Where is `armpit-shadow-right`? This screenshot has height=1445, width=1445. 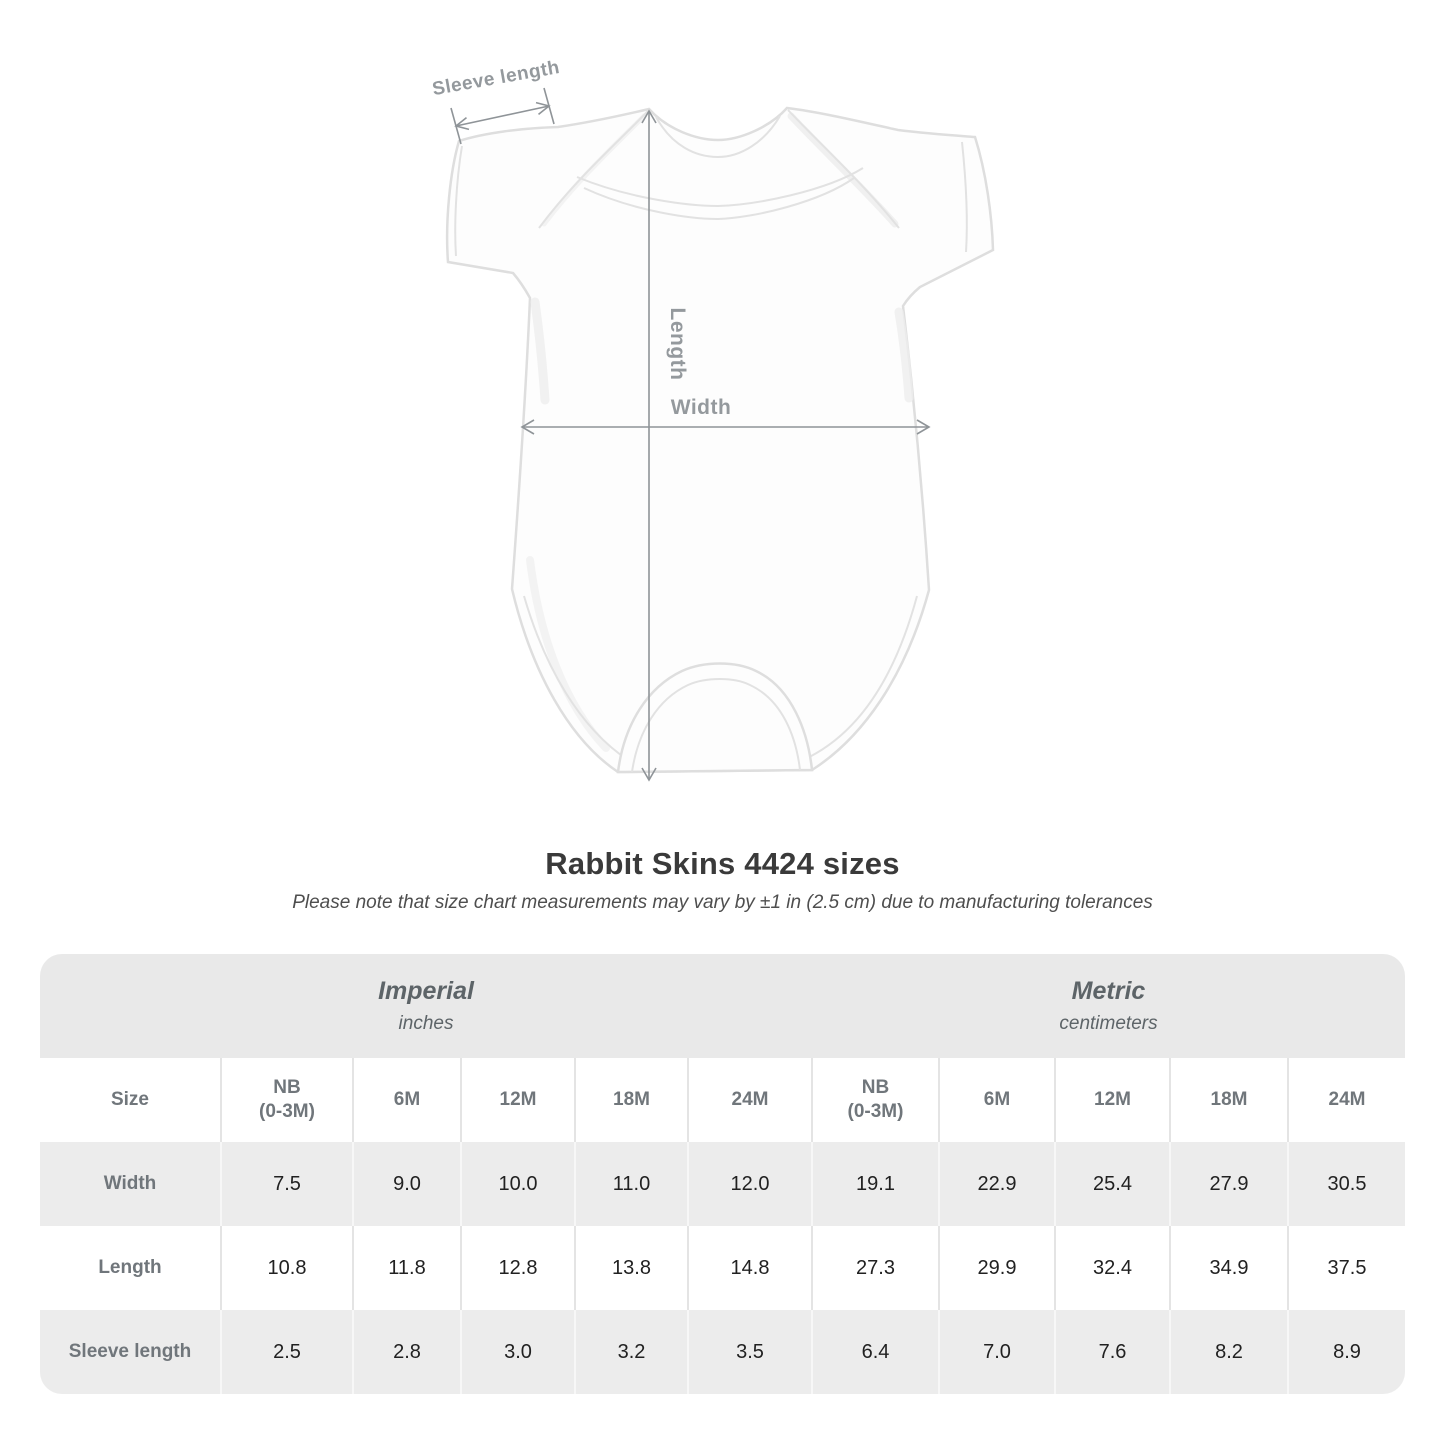
armpit-shadow-right is located at coordinates (904, 355).